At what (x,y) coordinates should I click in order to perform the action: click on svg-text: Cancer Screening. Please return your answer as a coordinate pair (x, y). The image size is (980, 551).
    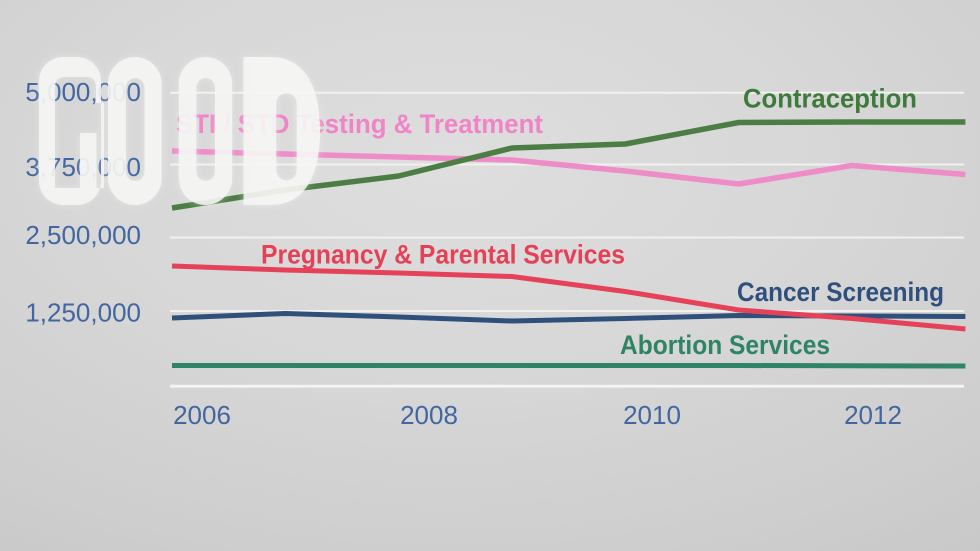
    Looking at the image, I should click on (840, 292).